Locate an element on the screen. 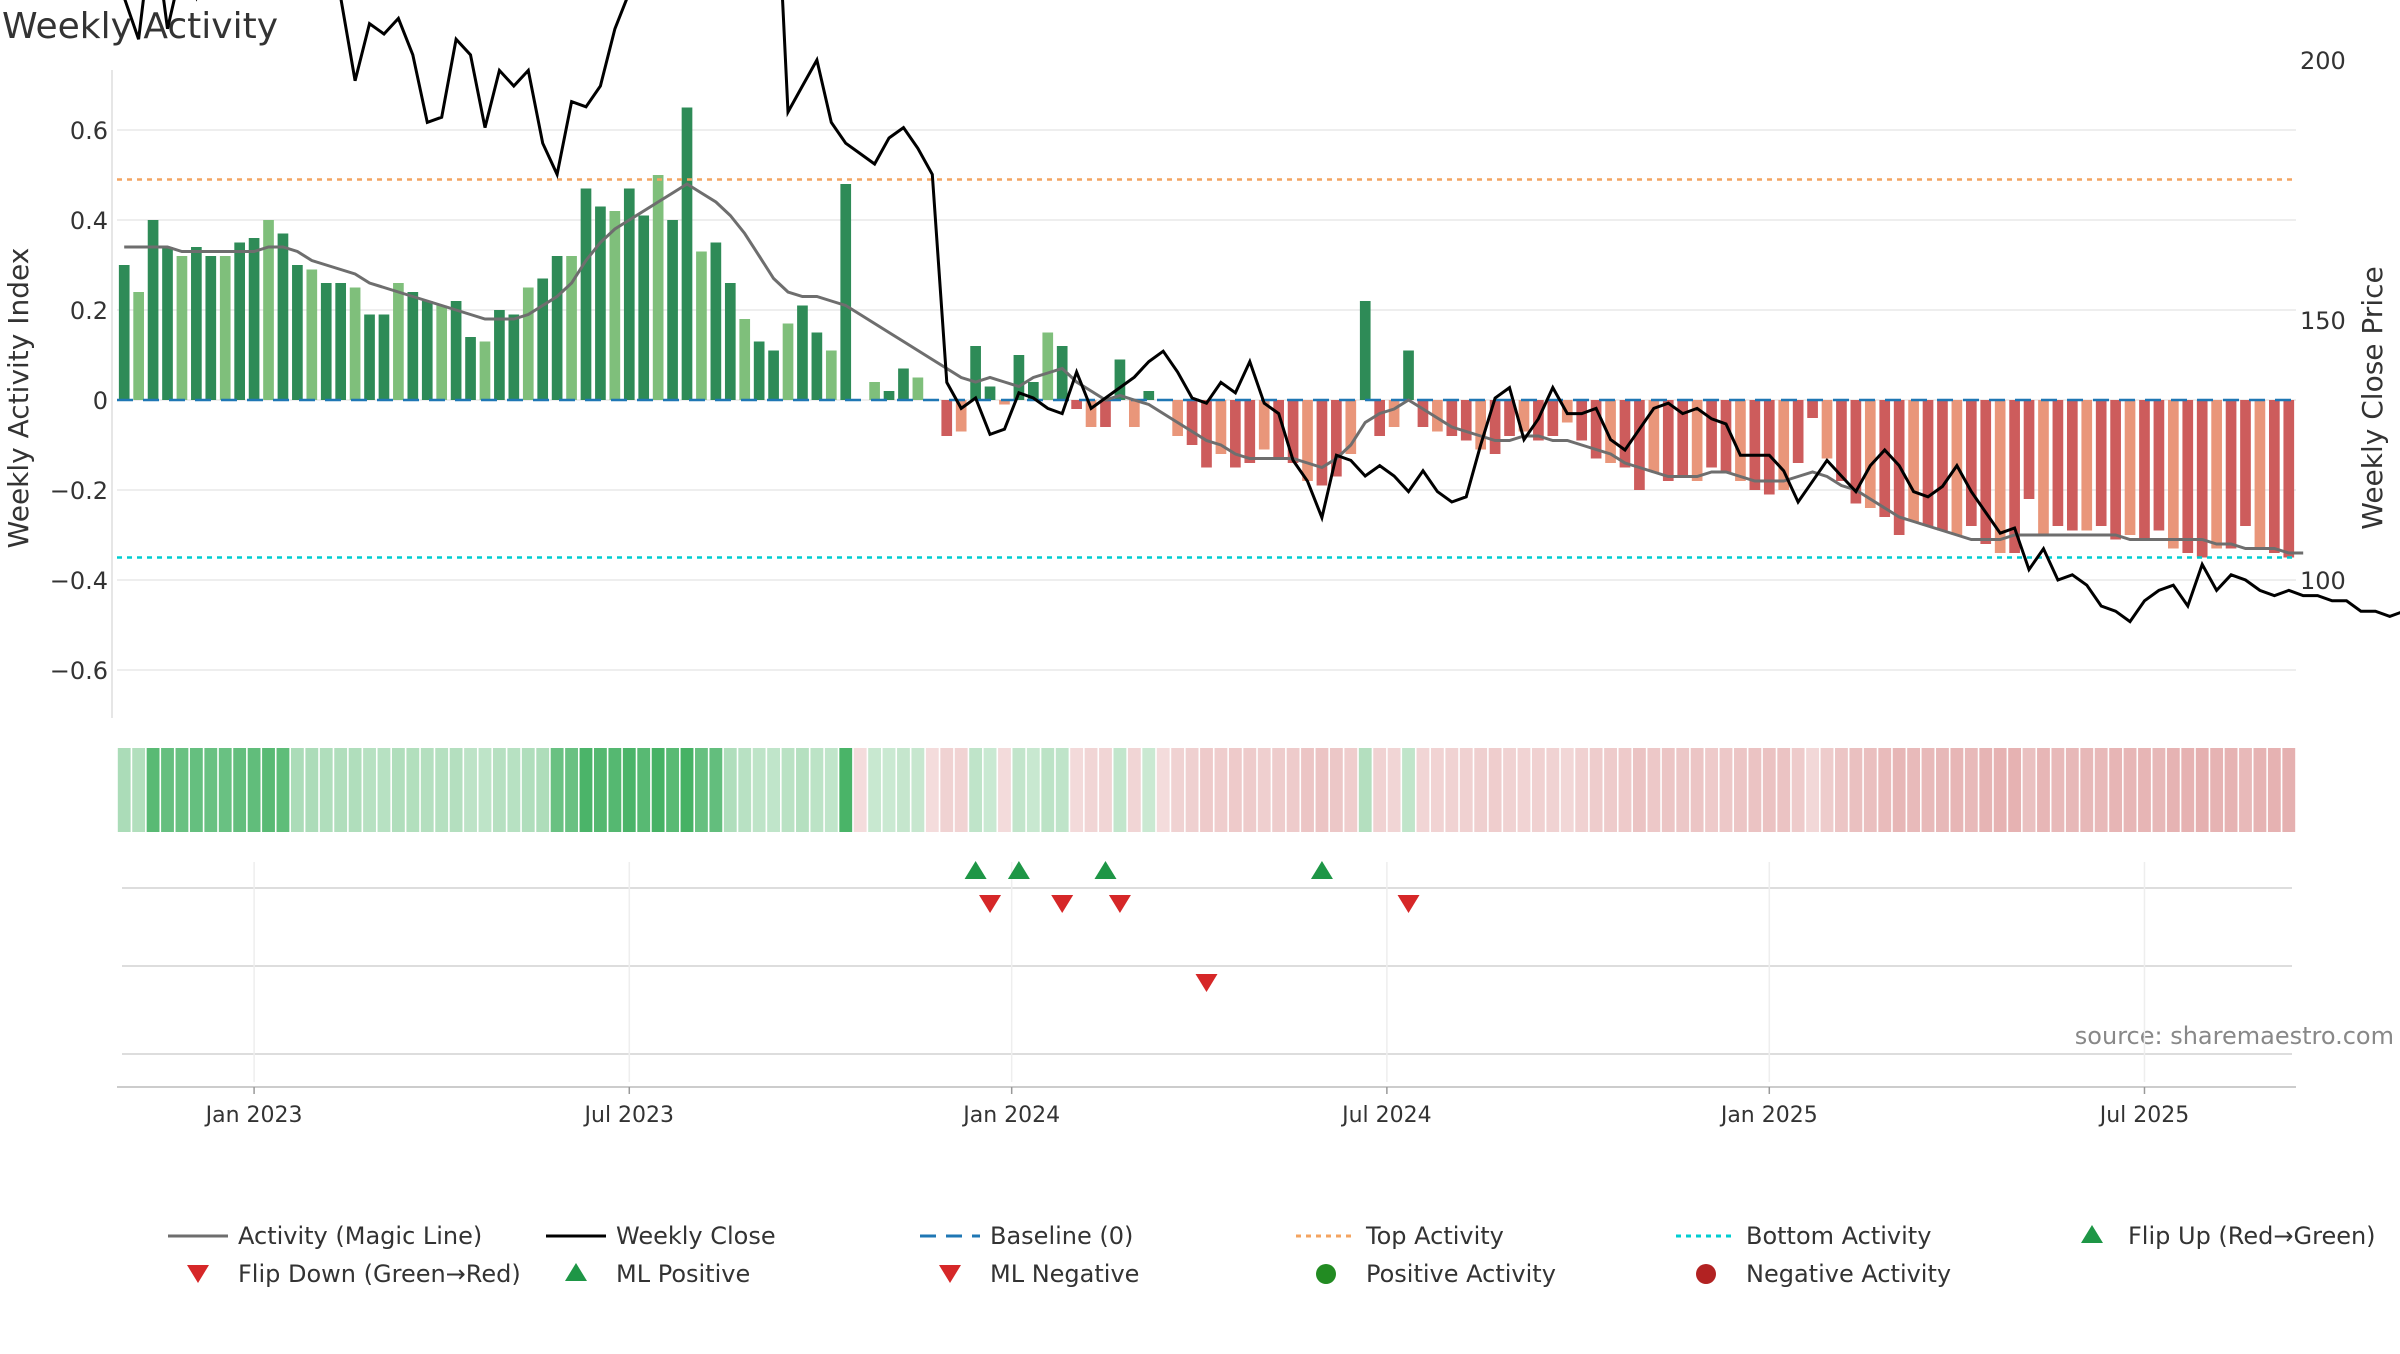 The image size is (2400, 1354). y-tick-label: 0.6 is located at coordinates (89, 131).